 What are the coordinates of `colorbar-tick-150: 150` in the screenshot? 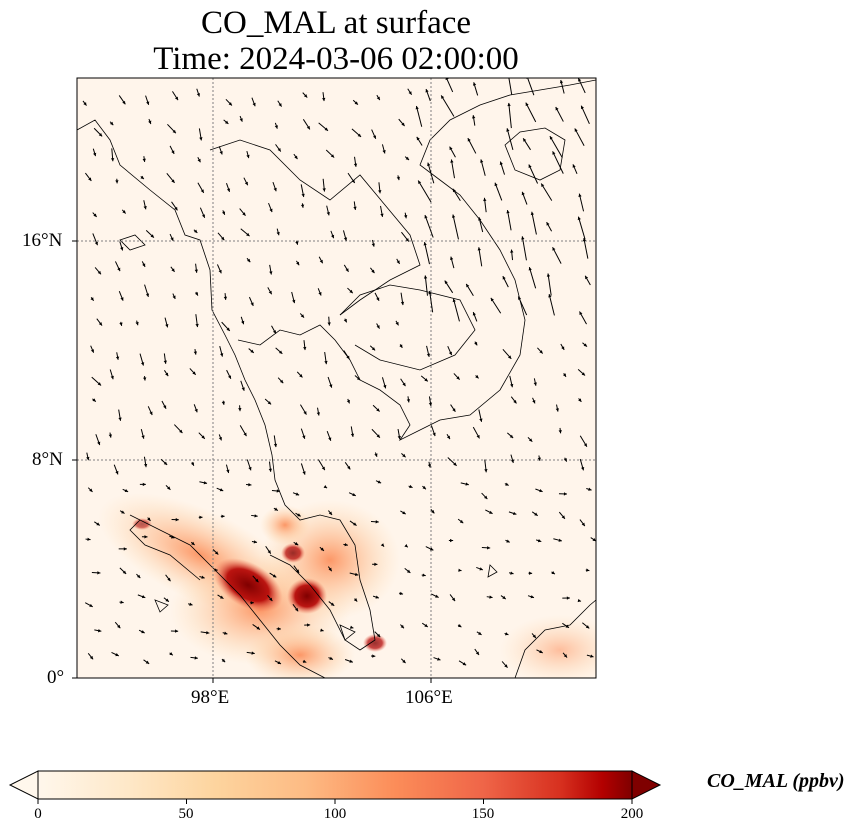 It's located at (483, 814).